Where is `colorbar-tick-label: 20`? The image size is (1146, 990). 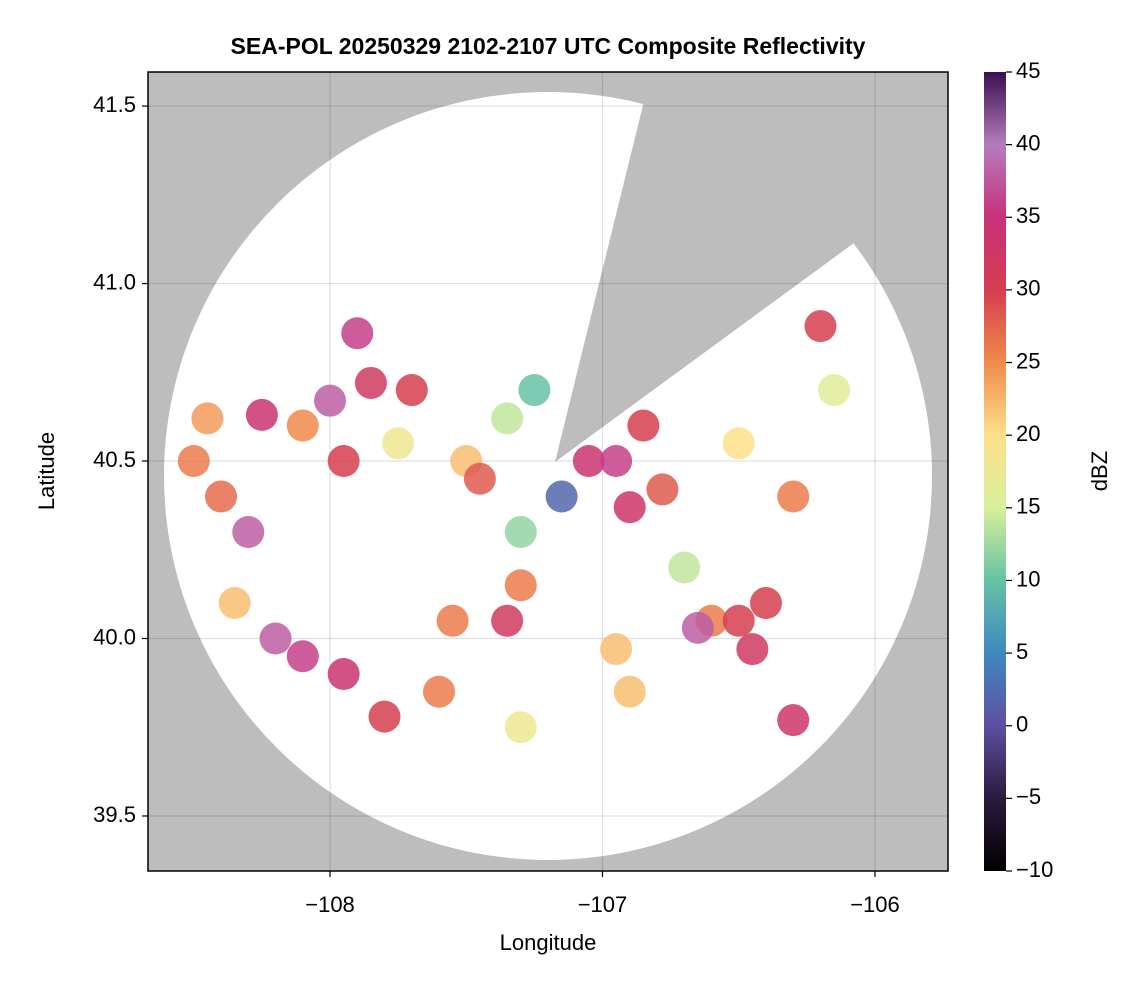
colorbar-tick-label: 20 is located at coordinates (1028, 433).